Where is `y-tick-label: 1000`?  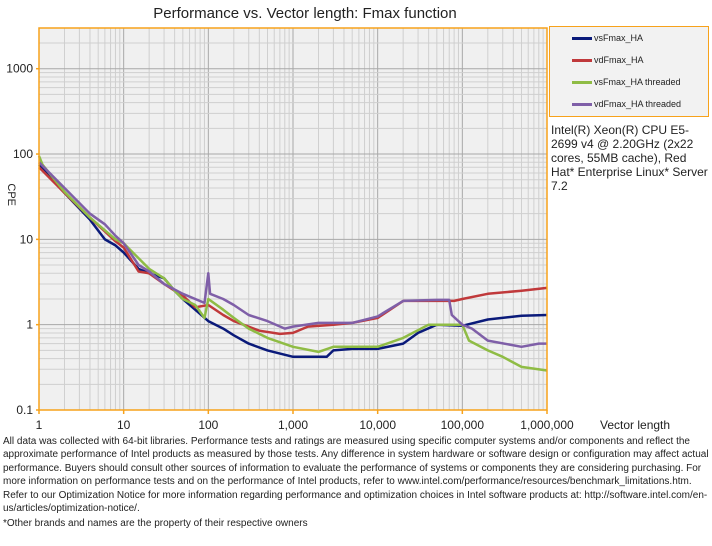
y-tick-label: 1000 is located at coordinates (19, 69).